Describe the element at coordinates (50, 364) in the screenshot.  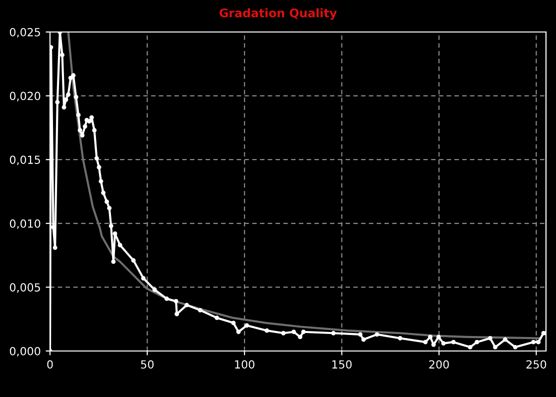
I see `x-tick-label: 0` at that location.